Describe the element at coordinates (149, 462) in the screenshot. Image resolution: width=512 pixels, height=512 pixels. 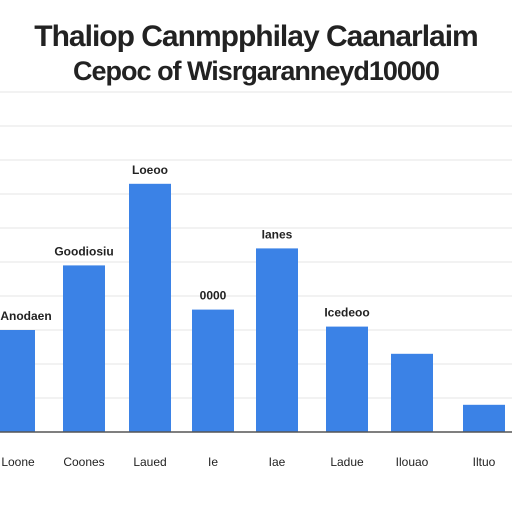
I see `x-tick-label-3: Laued` at that location.